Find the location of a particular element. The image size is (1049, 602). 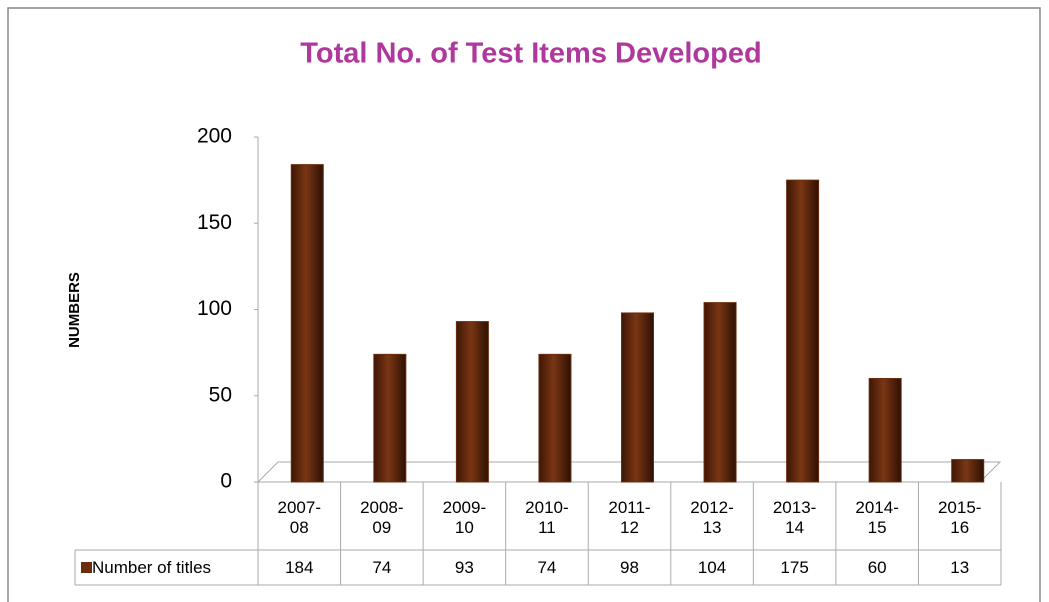

x-tick-label-text: 2009-10 is located at coordinates (464, 517).